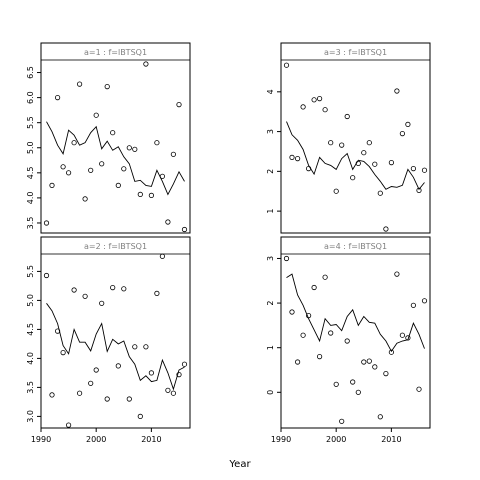  What do you see at coordinates (30, 172) in the screenshot?
I see `y-tick-label: 4.5` at bounding box center [30, 172].